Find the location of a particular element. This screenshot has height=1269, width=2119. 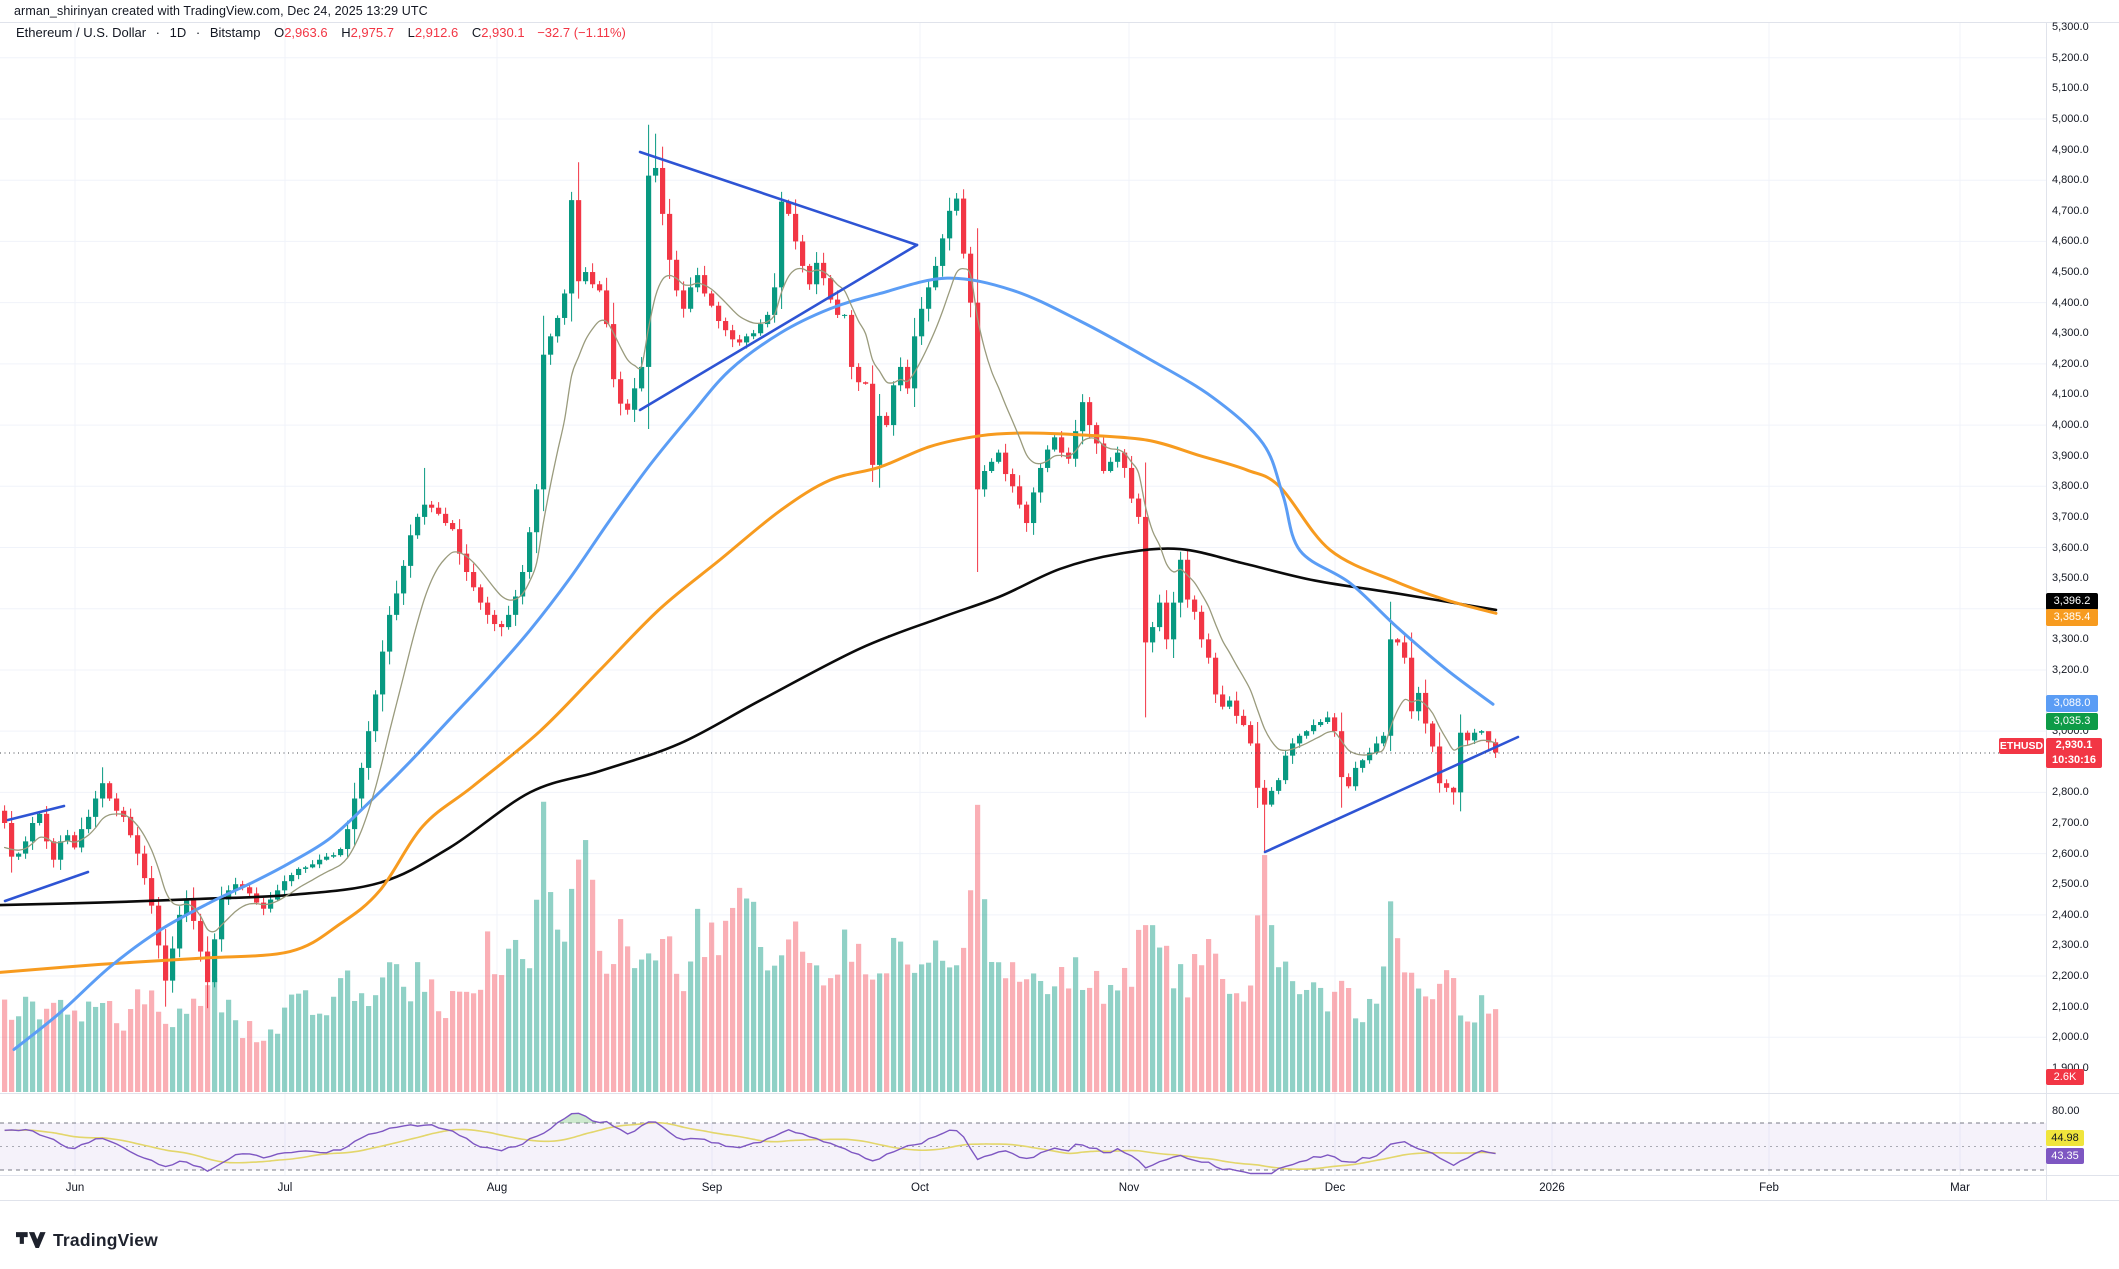

time-tick-nov: Nov is located at coordinates (1129, 1188).